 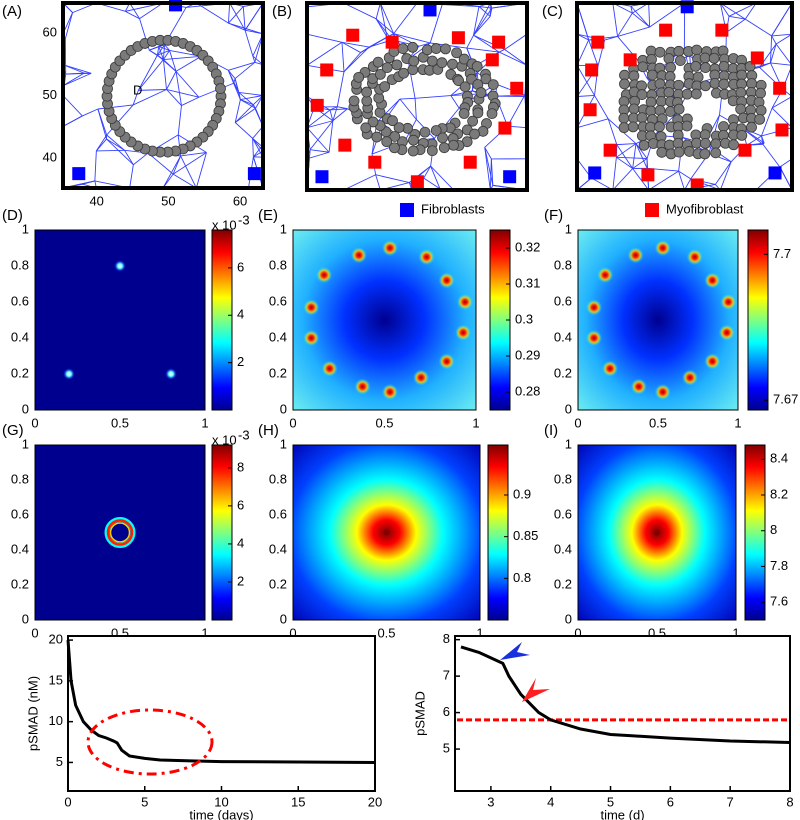 I want to click on y-tick-label: 0.4, so click(x=278, y=336).